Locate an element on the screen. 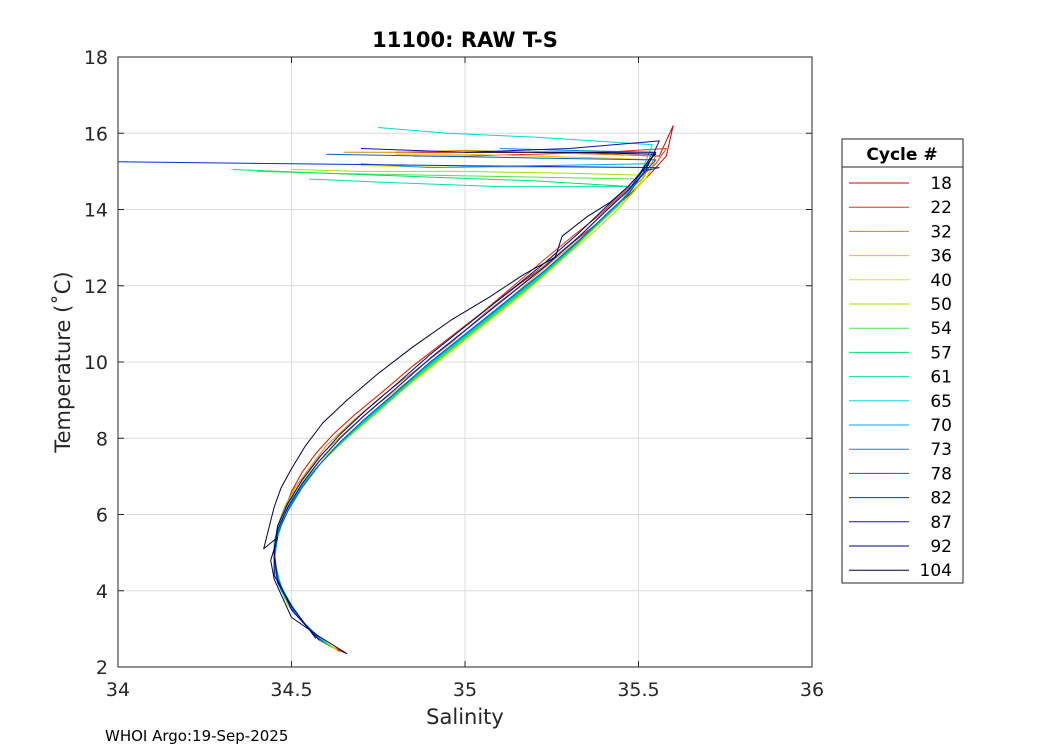  footer-stamp: WHOI Argo:19-Sep-2025 is located at coordinates (196, 736).